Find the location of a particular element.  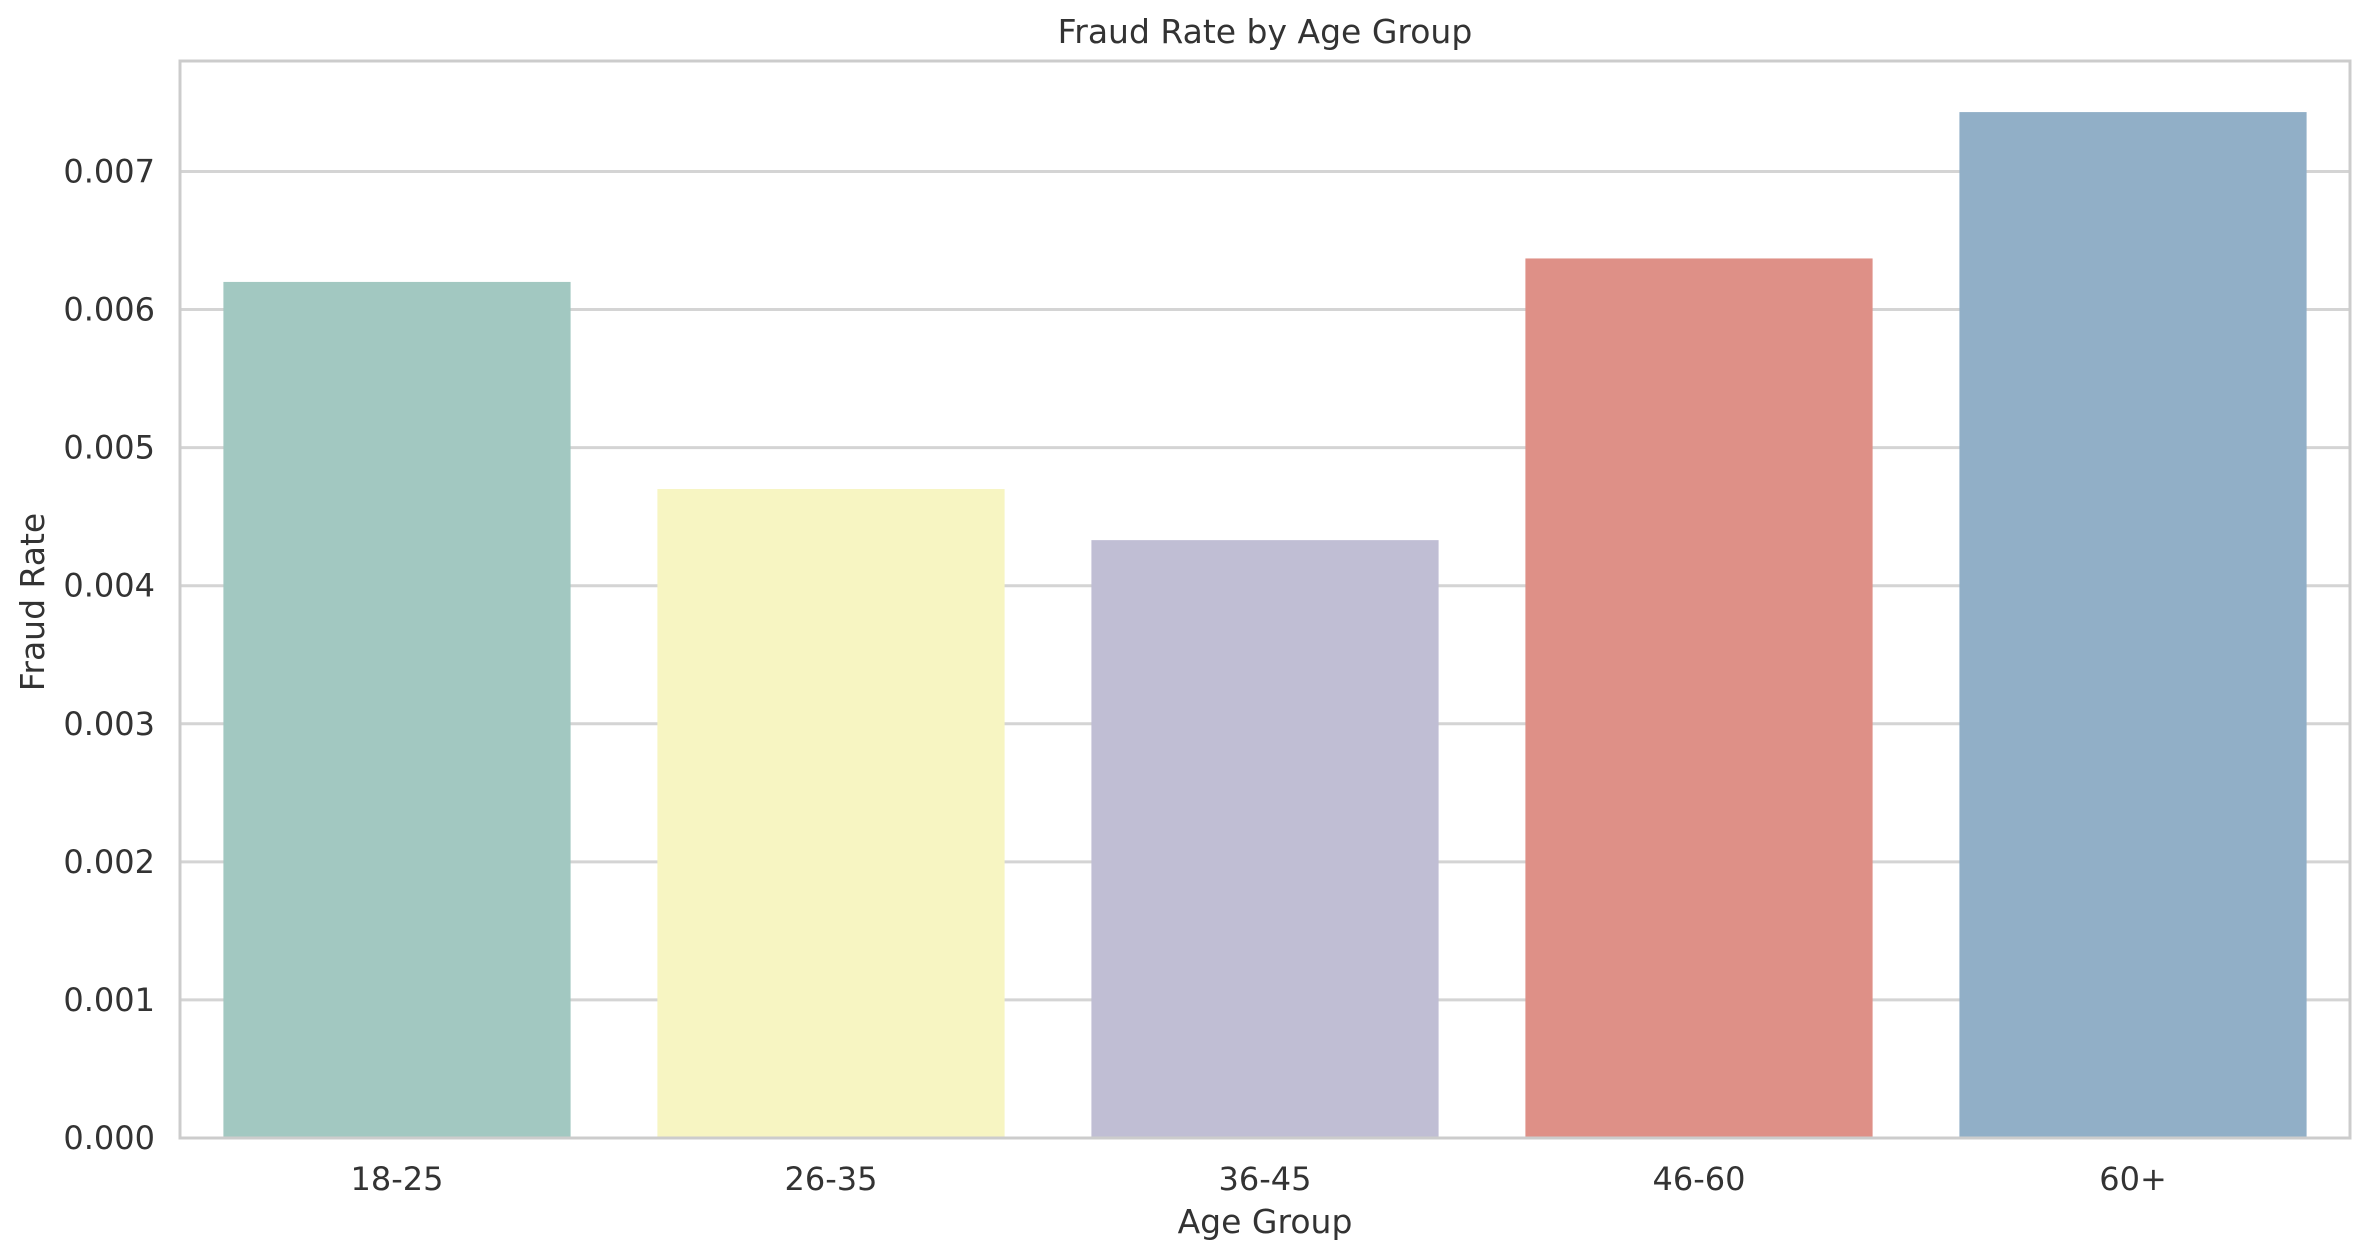

x-axis-label: Age Group is located at coordinates (1265, 1221).